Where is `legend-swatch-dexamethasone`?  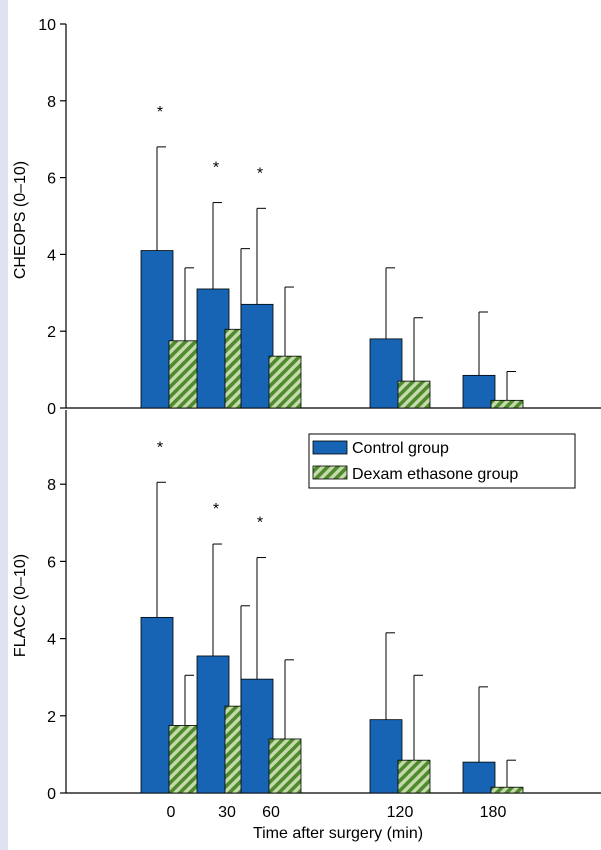
legend-swatch-dexamethasone is located at coordinates (330, 472).